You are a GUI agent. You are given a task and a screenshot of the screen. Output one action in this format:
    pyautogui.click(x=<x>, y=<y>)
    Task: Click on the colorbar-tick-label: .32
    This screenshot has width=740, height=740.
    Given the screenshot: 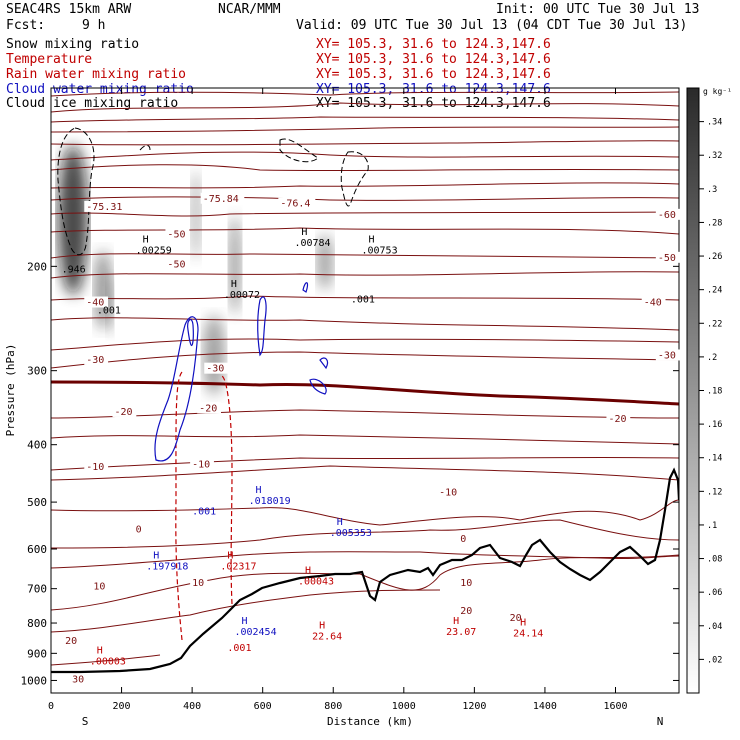 What is the action you would take?
    pyautogui.click(x=714, y=156)
    